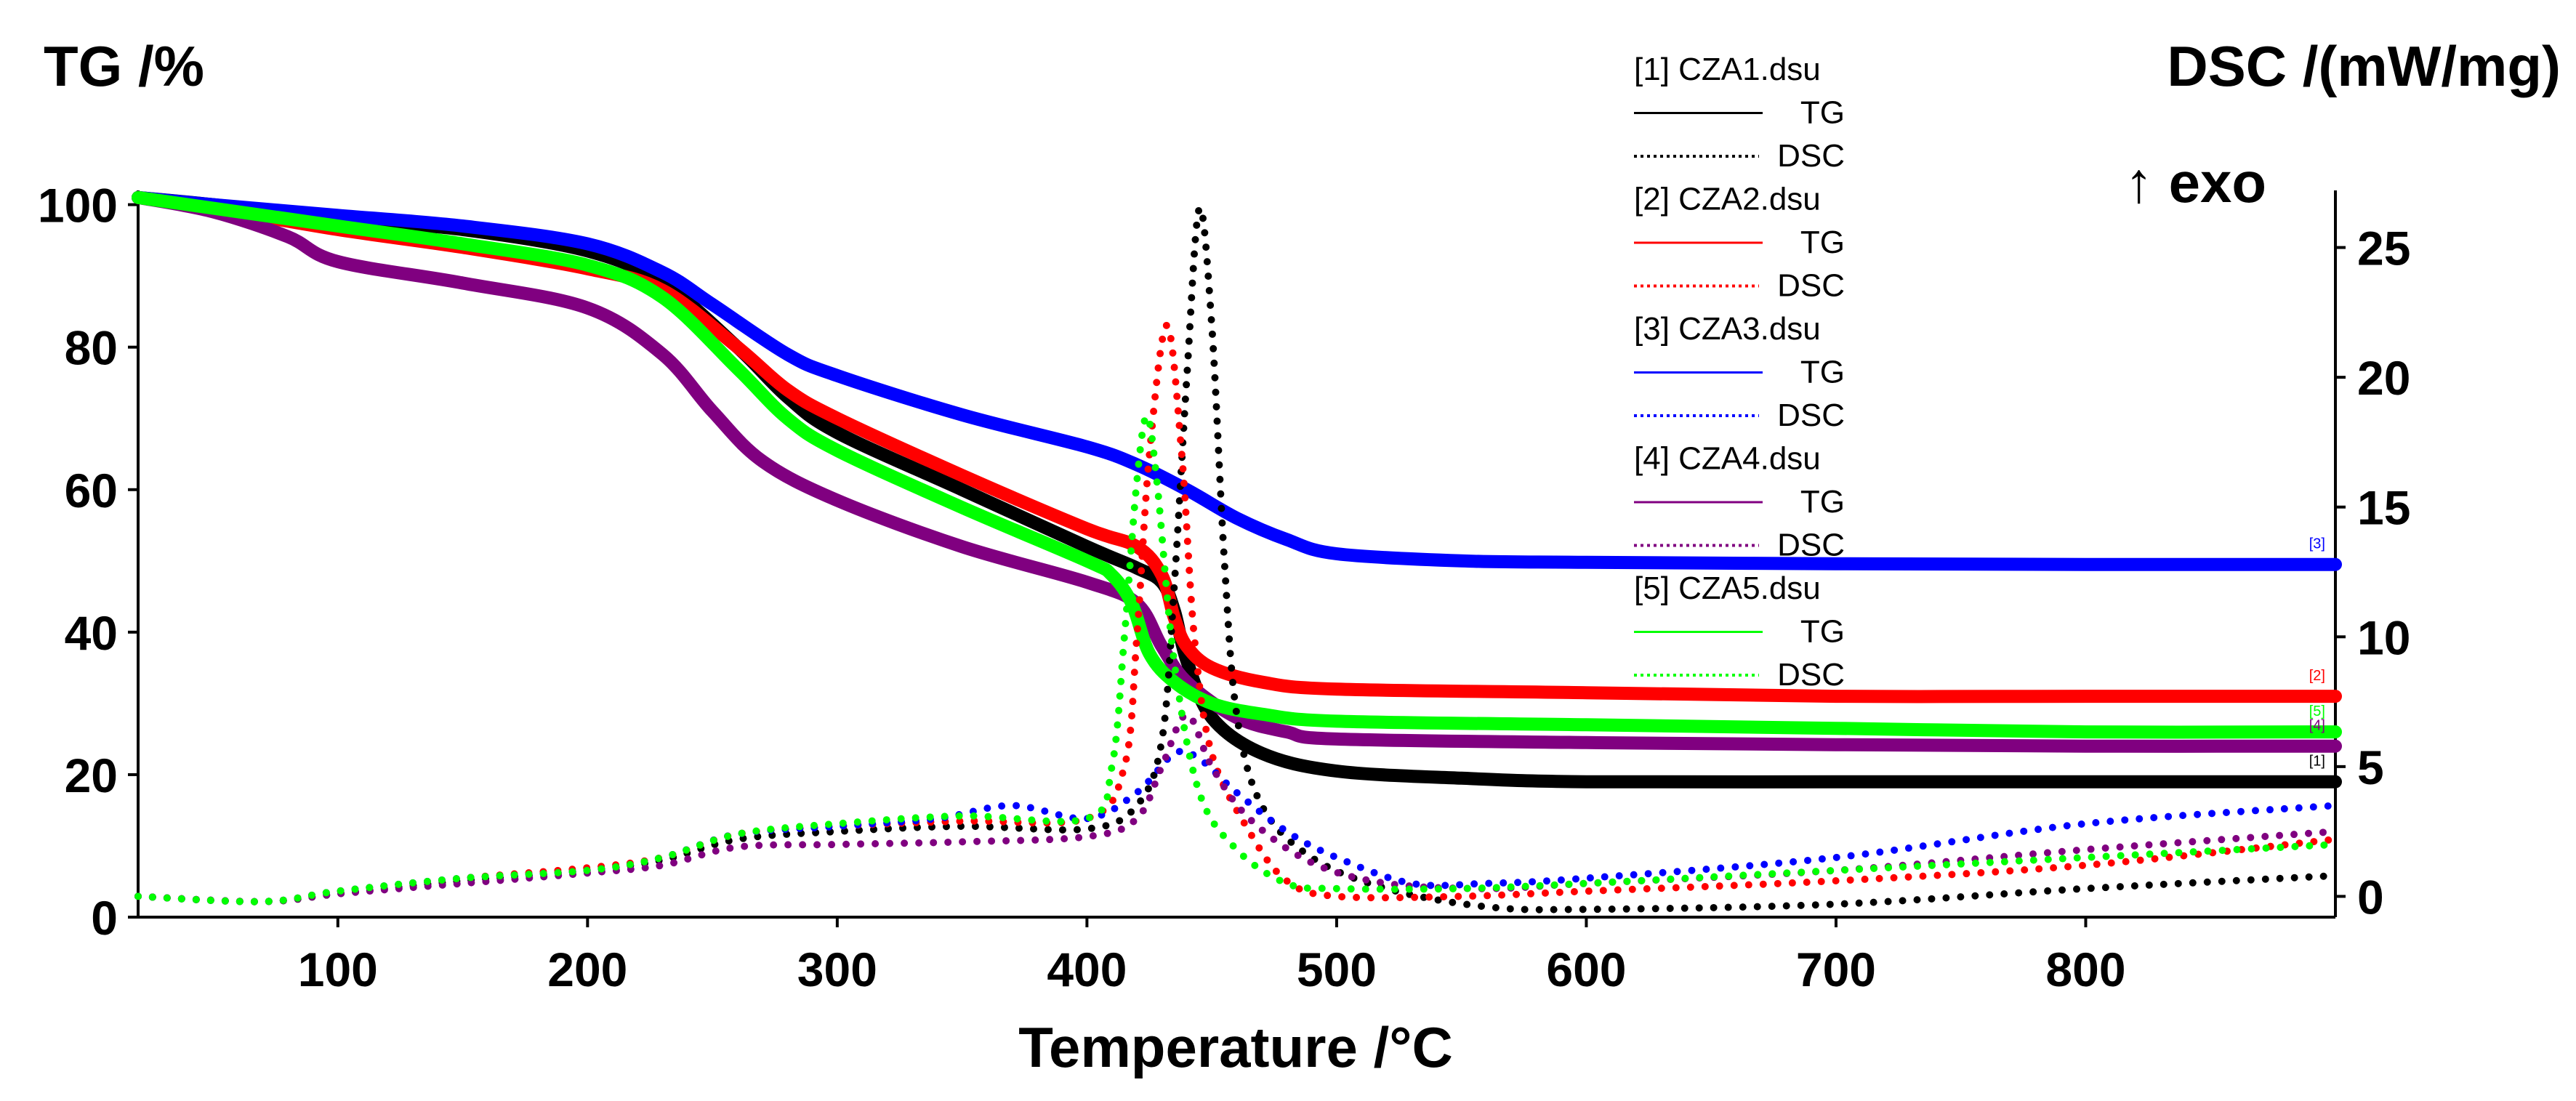 The width and height of the screenshot is (2576, 1101). What do you see at coordinates (2383, 378) in the screenshot?
I see `y-right-tick-label: 20` at bounding box center [2383, 378].